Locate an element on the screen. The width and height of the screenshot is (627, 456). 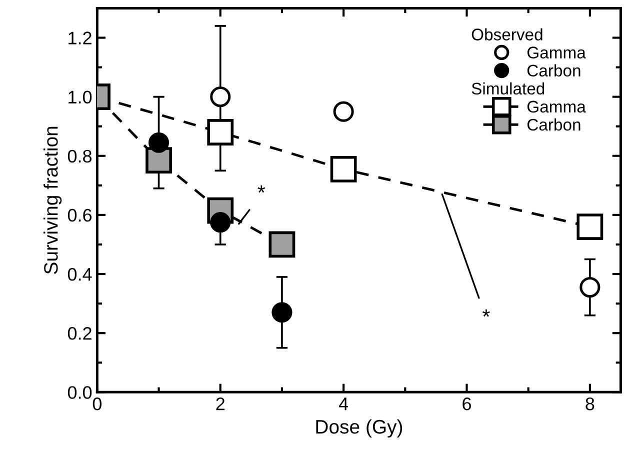
x-axis-title: Dose (Gy) is located at coordinates (359, 428).